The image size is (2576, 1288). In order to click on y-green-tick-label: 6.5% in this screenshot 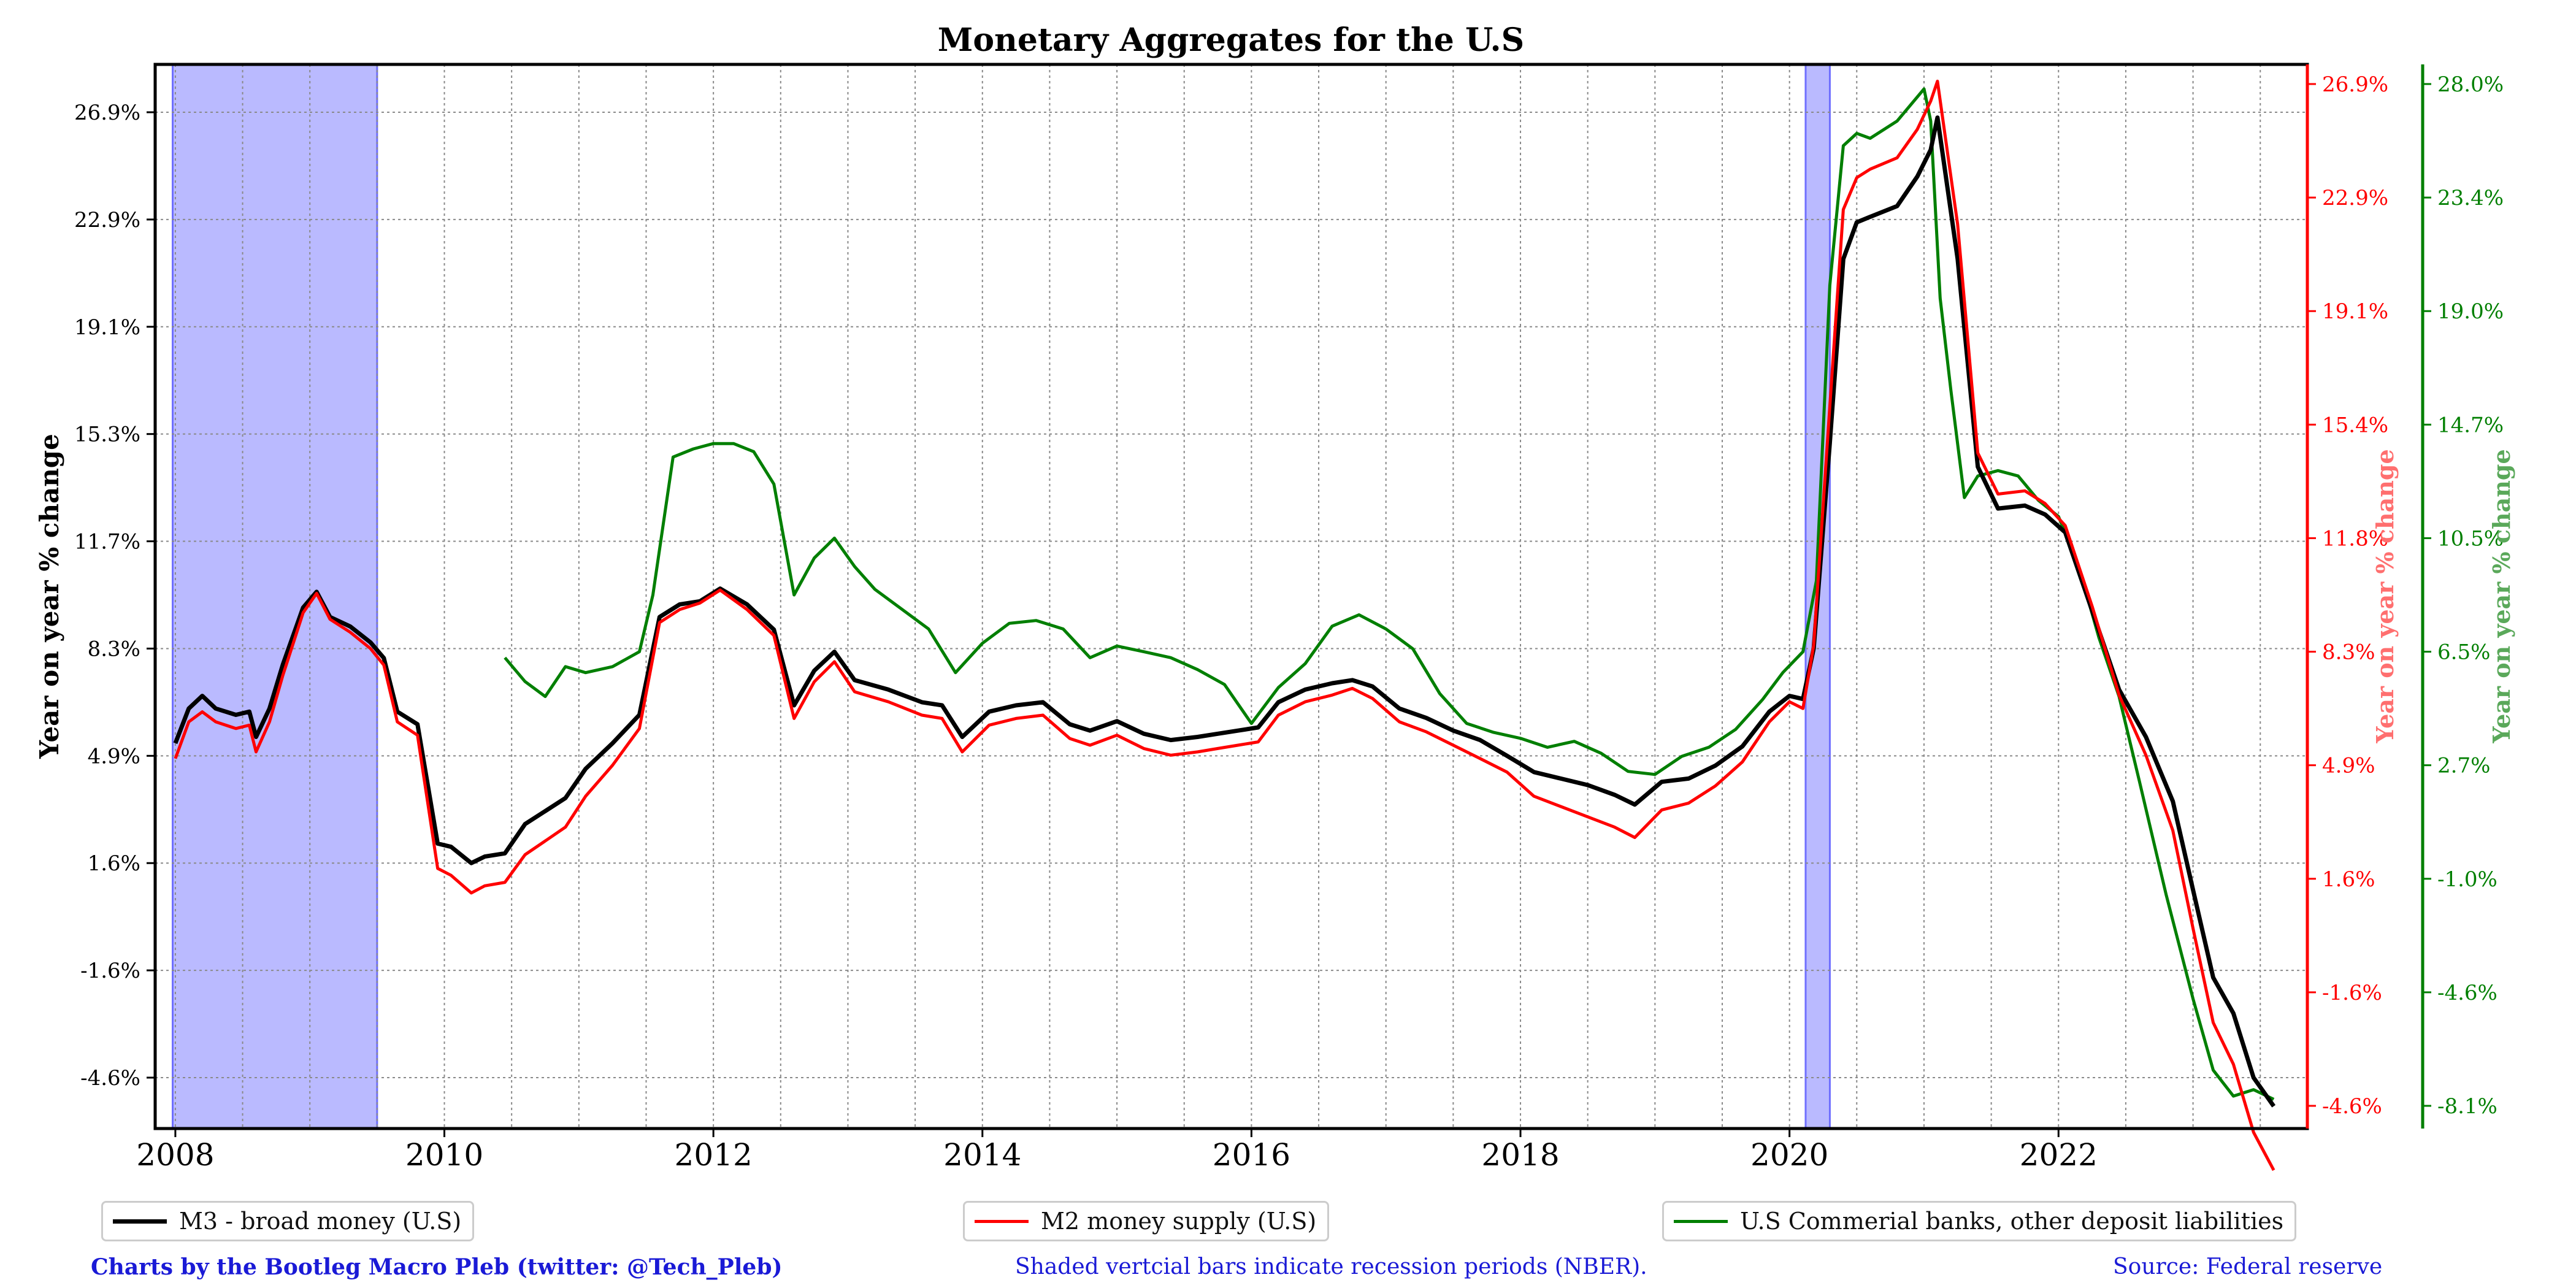, I will do `click(2463, 652)`.